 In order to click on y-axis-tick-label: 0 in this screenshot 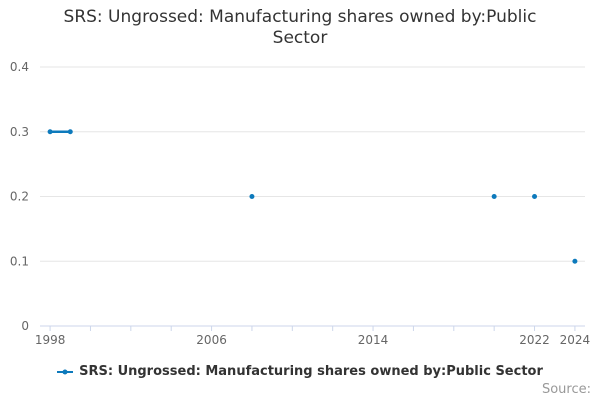, I will do `click(25, 326)`.